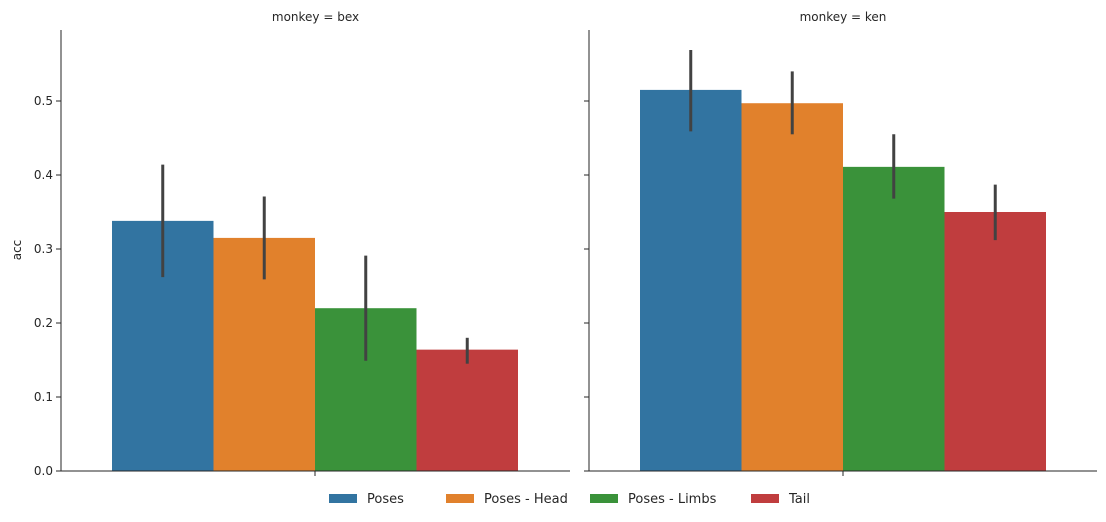 The height and width of the screenshot is (522, 1106). What do you see at coordinates (385, 499) in the screenshot?
I see `legend-label: Poses` at bounding box center [385, 499].